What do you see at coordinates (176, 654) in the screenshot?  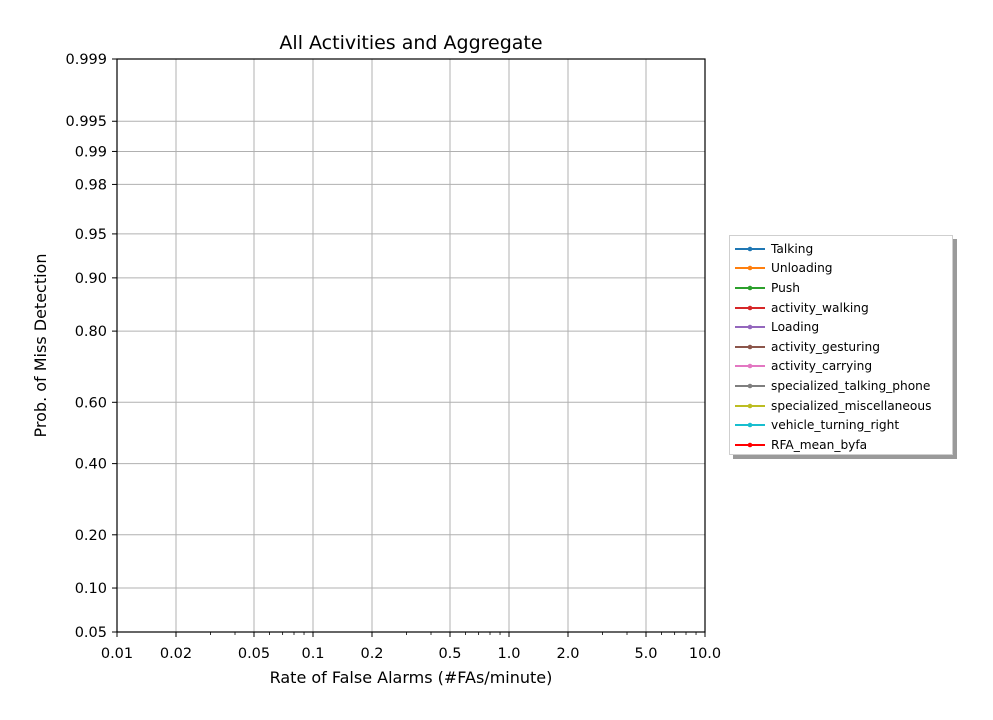 I see `x-tick-label: 0.02` at bounding box center [176, 654].